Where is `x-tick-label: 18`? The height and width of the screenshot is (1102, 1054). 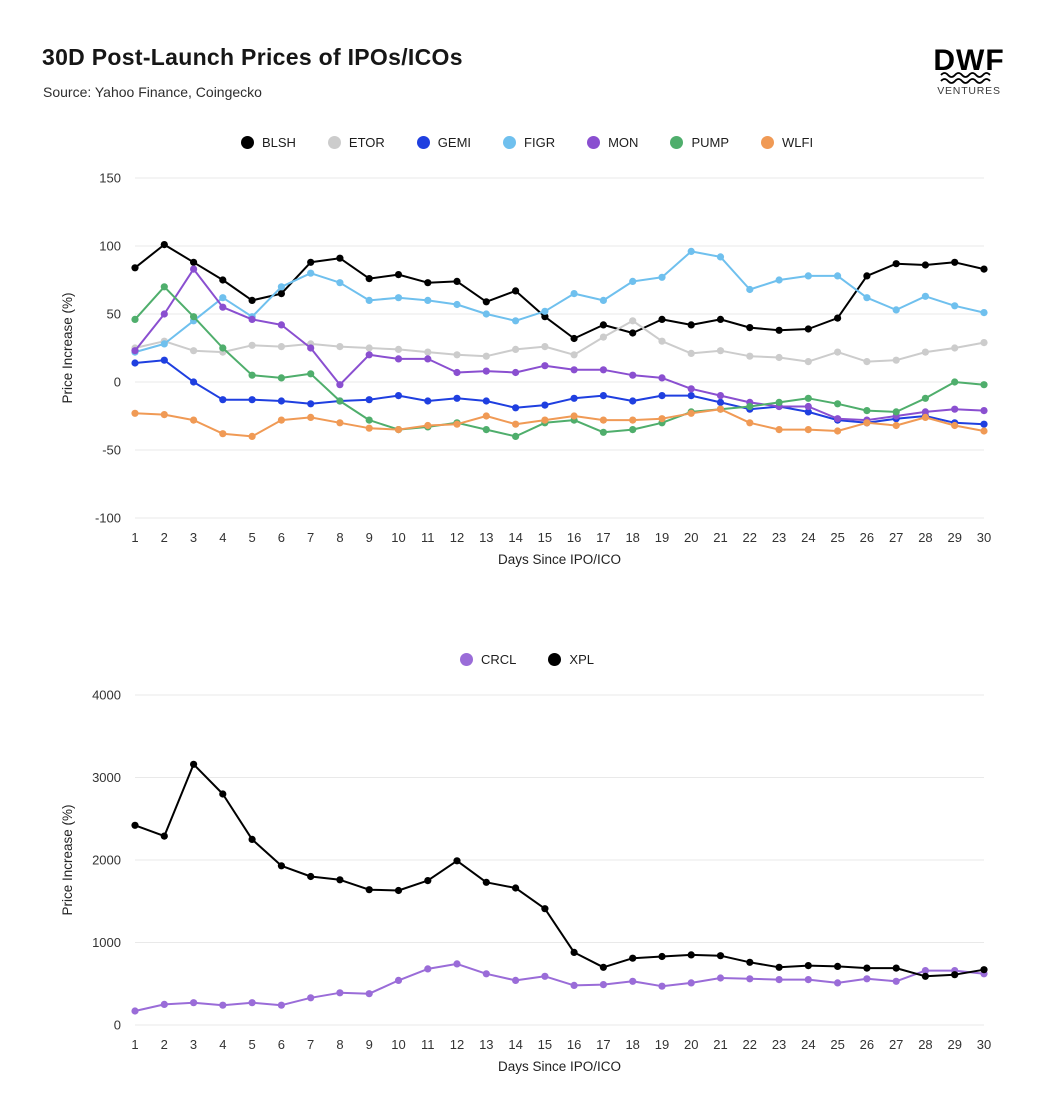
x-tick-label: 18 is located at coordinates (632, 1044).